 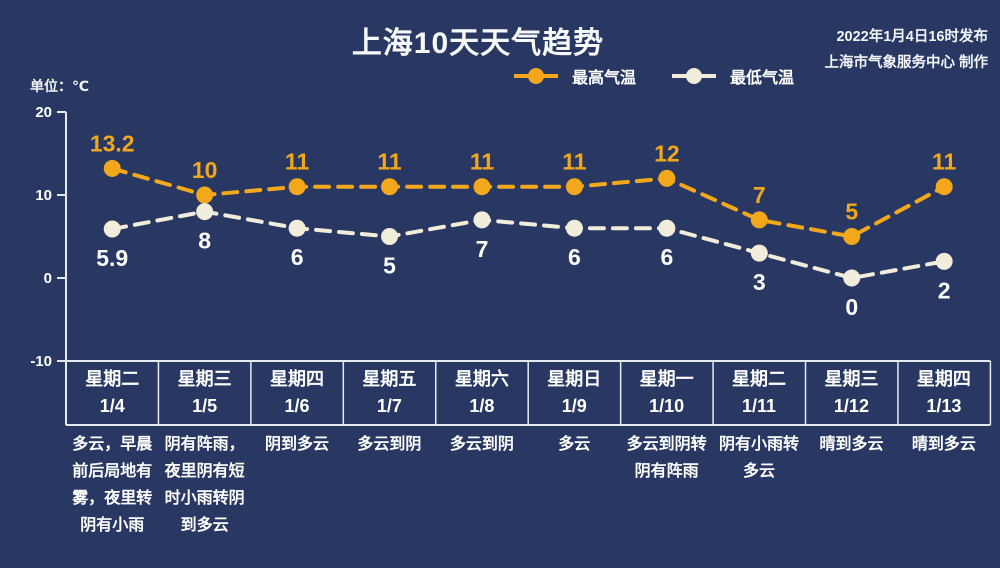 What do you see at coordinates (112, 485) in the screenshot?
I see `weather-description: 多云，早晨前后局地有雾，夜里转阴有小雨` at bounding box center [112, 485].